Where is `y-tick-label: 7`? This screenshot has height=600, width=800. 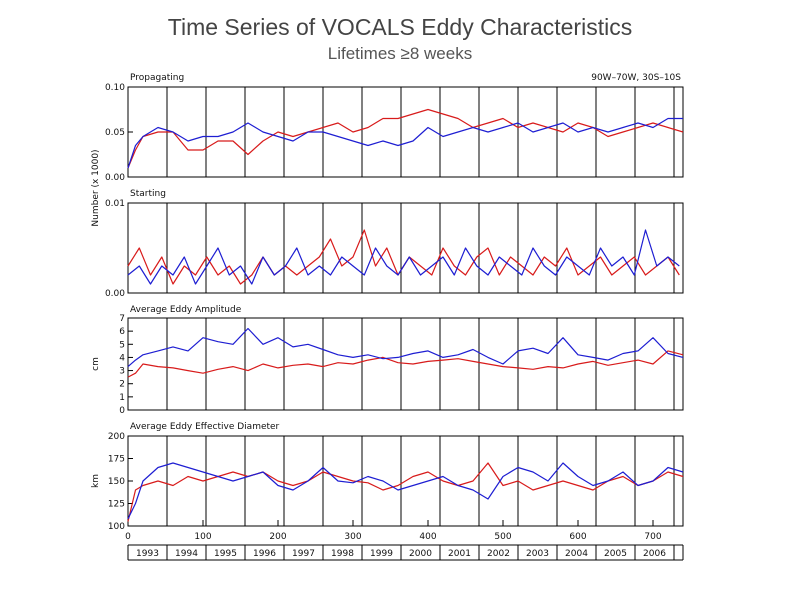 y-tick-label: 7 is located at coordinates (122, 319).